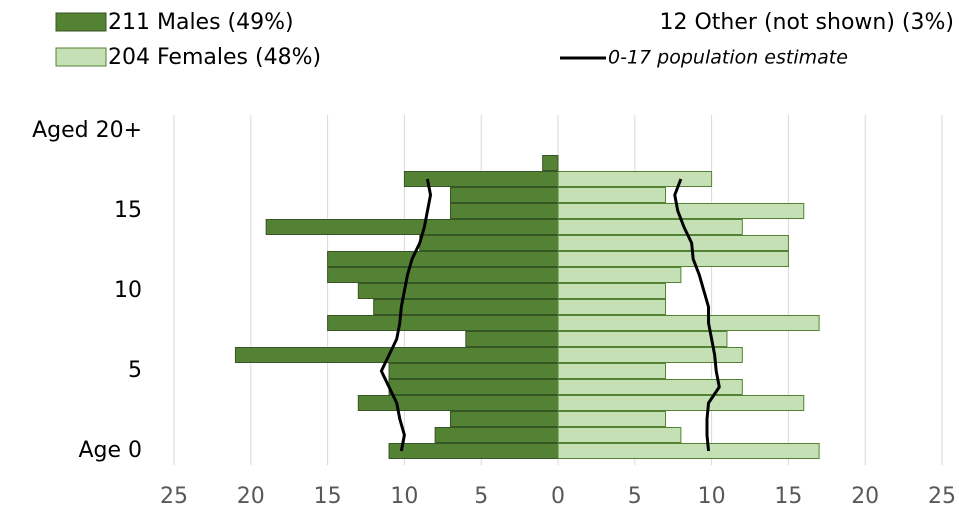  I want to click on legend-label: 211 Males (49%), so click(201, 22).